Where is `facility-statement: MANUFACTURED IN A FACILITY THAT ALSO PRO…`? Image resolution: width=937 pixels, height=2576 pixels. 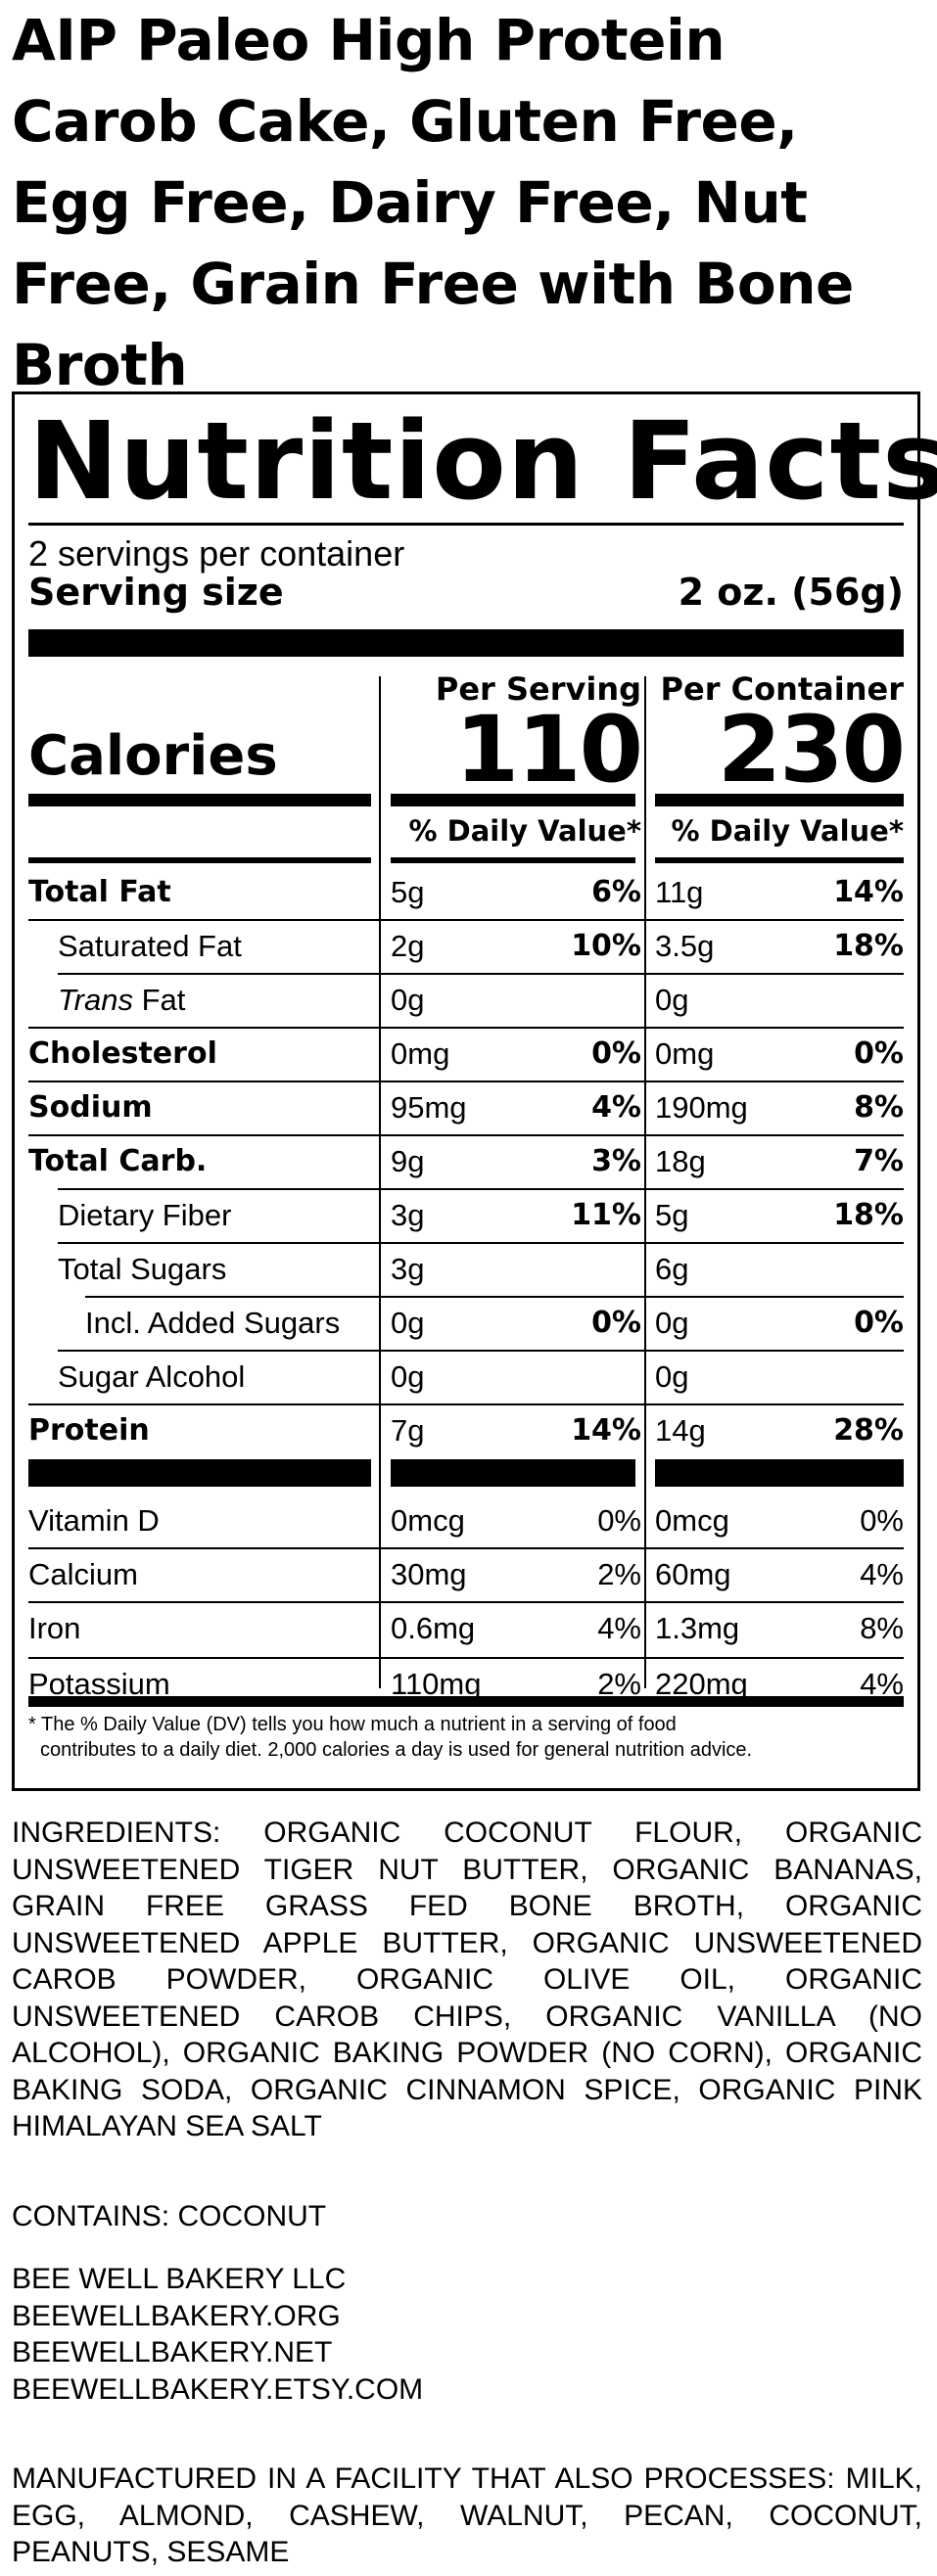 facility-statement: MANUFACTURED IN A FACILITY THAT ALSO PRO… is located at coordinates (467, 2515).